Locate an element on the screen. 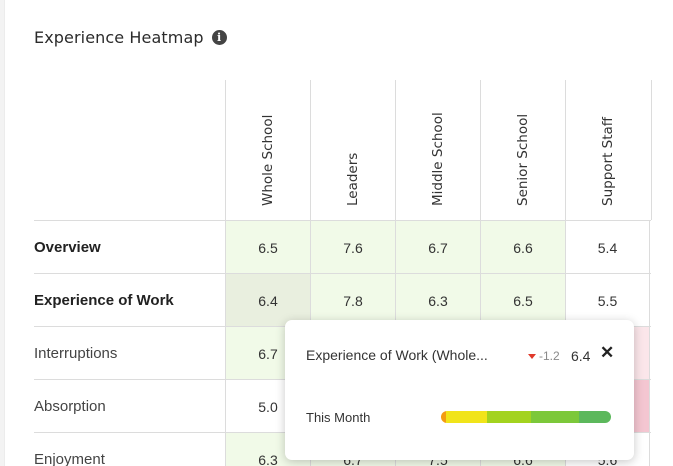 The image size is (673, 466). heatmap-row: Overview 6.5 7.6 6.7 6.6 5.4 is located at coordinates (342, 247).